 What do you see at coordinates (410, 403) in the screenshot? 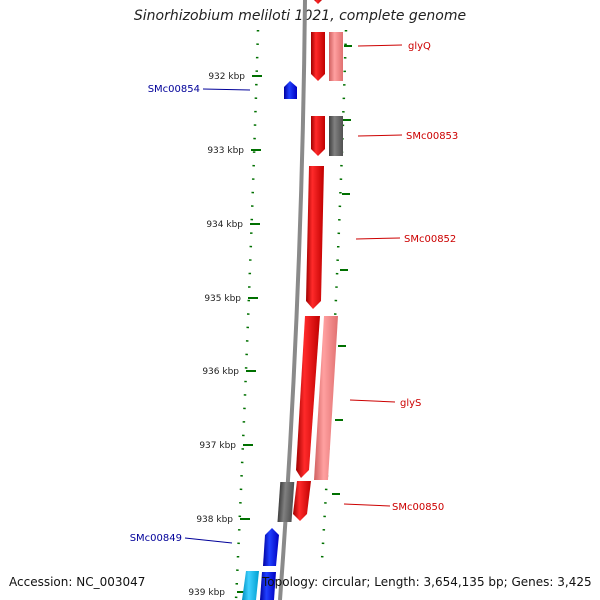
I see `gene-label-glyS: glyS` at bounding box center [410, 403].